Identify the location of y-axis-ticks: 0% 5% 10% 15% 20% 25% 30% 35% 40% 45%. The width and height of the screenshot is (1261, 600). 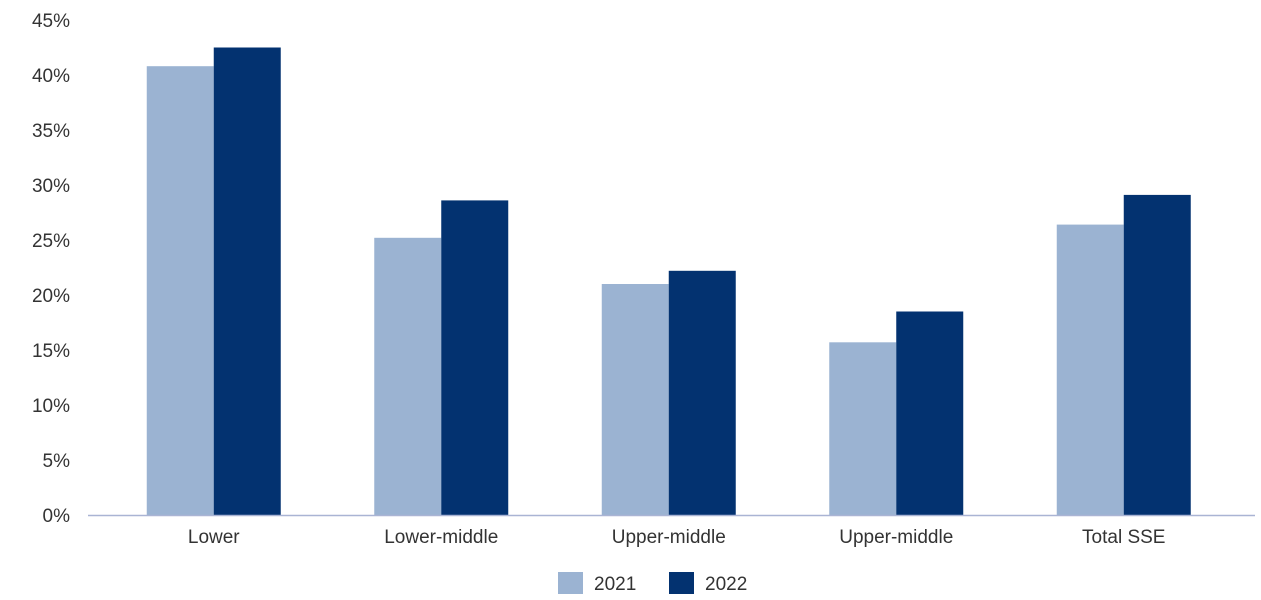
(51, 269).